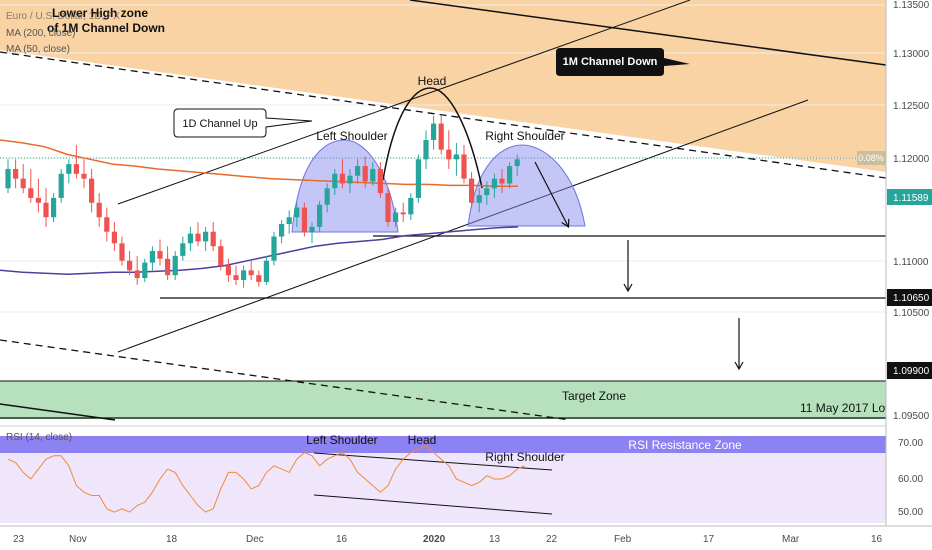  Describe the element at coordinates (255, 539) in the screenshot. I see `time-label: Dec` at that location.